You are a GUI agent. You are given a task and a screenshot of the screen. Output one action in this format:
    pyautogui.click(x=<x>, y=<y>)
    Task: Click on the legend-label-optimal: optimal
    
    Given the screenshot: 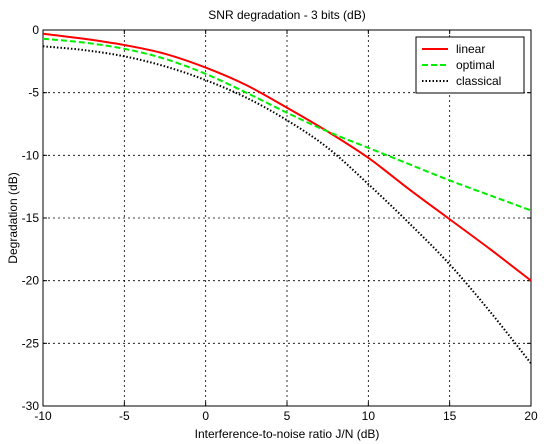 What is the action you would take?
    pyautogui.click(x=475, y=65)
    